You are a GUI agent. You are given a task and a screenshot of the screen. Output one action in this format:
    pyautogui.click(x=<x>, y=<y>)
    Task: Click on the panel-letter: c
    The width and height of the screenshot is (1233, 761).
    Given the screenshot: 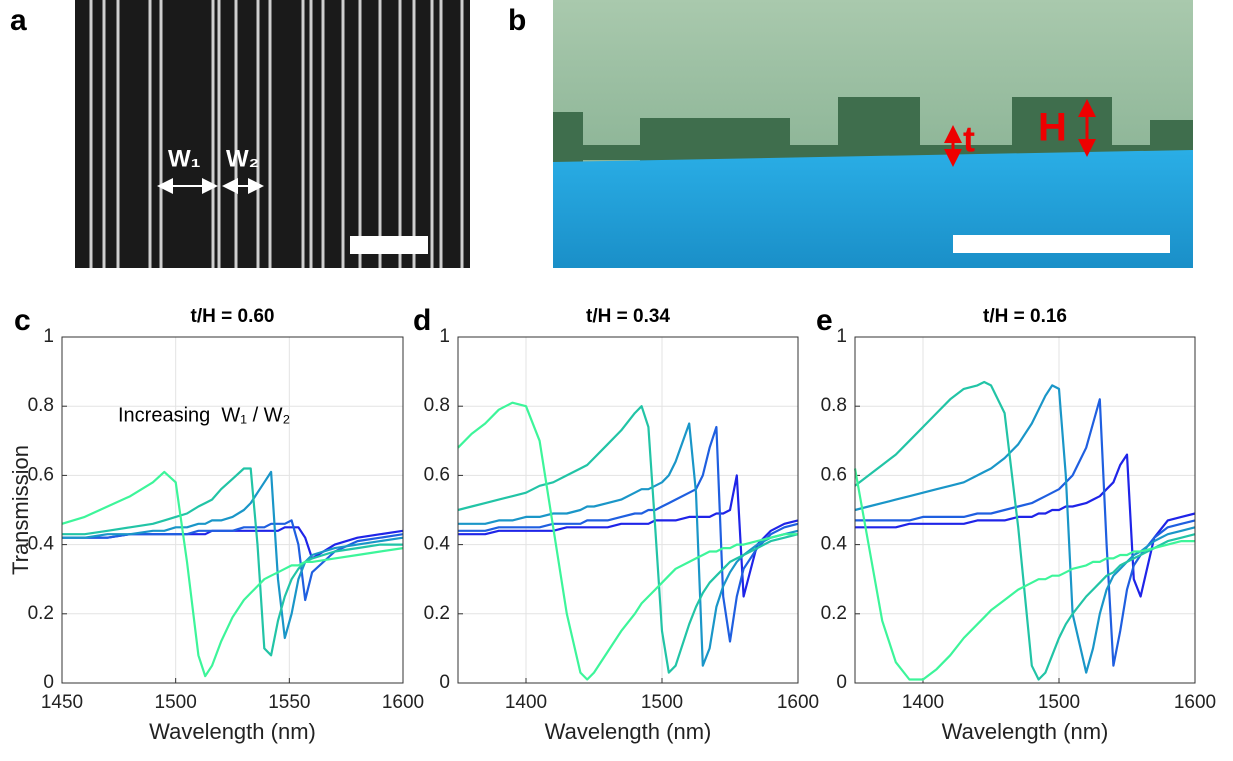 What is the action you would take?
    pyautogui.click(x=22, y=320)
    